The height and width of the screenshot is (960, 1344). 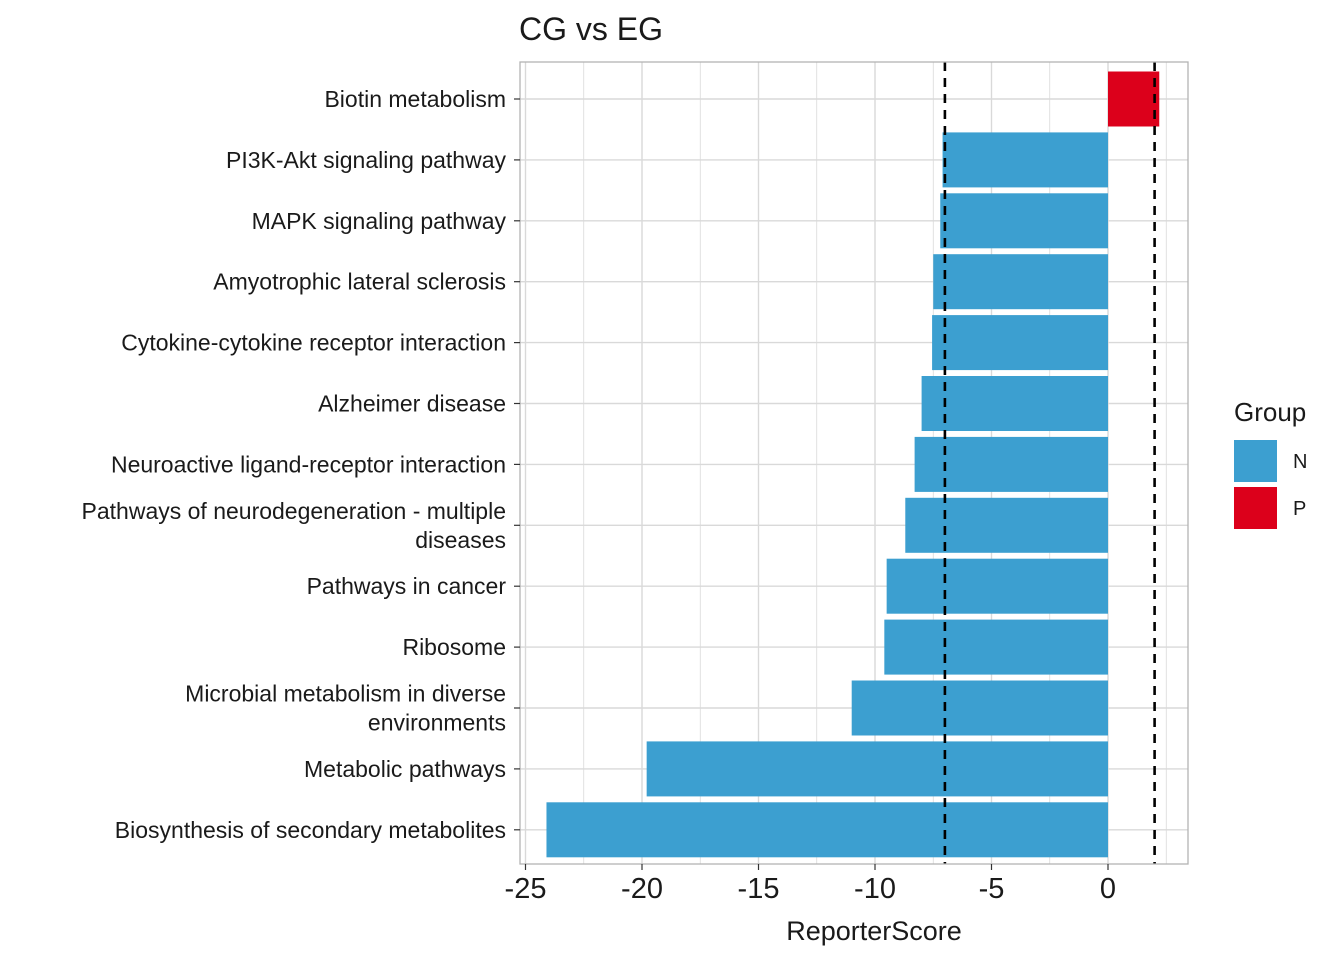 I want to click on x-tick-label: -5, so click(x=992, y=889).